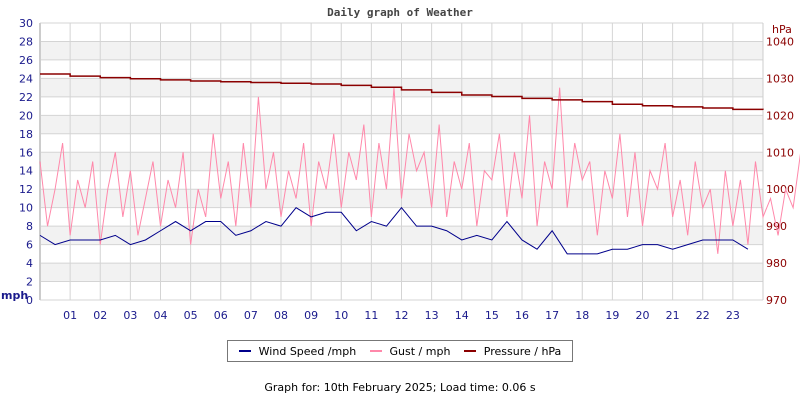  Describe the element at coordinates (311, 315) in the screenshot. I see `x-tick-label: 09` at that location.